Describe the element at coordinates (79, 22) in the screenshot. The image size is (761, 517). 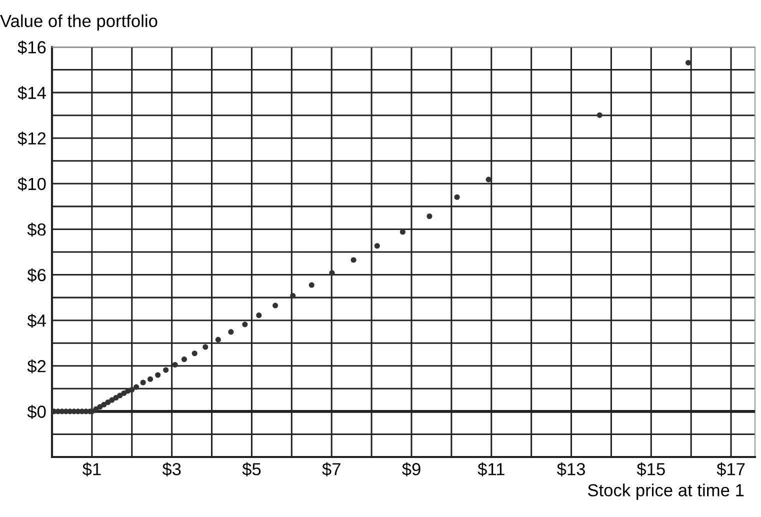
I see `y-axis-title: Value of the portfolio` at that location.